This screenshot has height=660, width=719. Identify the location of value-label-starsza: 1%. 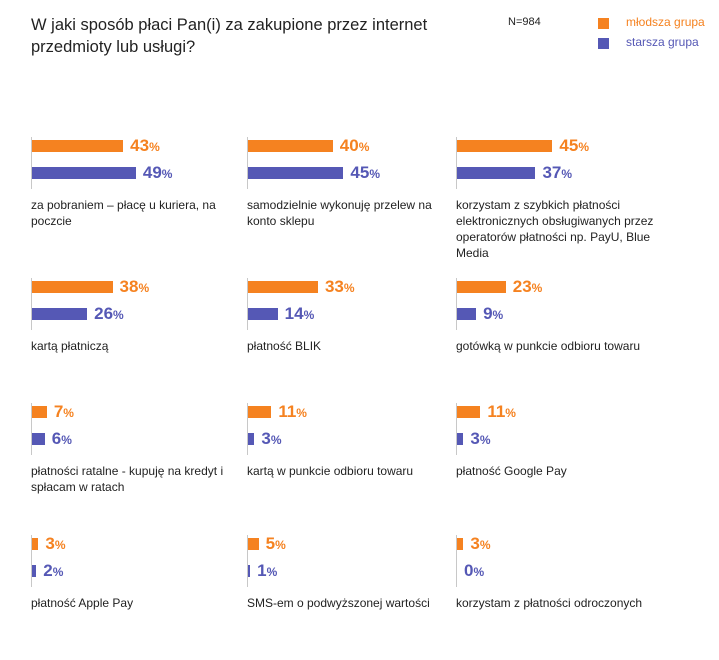
(267, 570).